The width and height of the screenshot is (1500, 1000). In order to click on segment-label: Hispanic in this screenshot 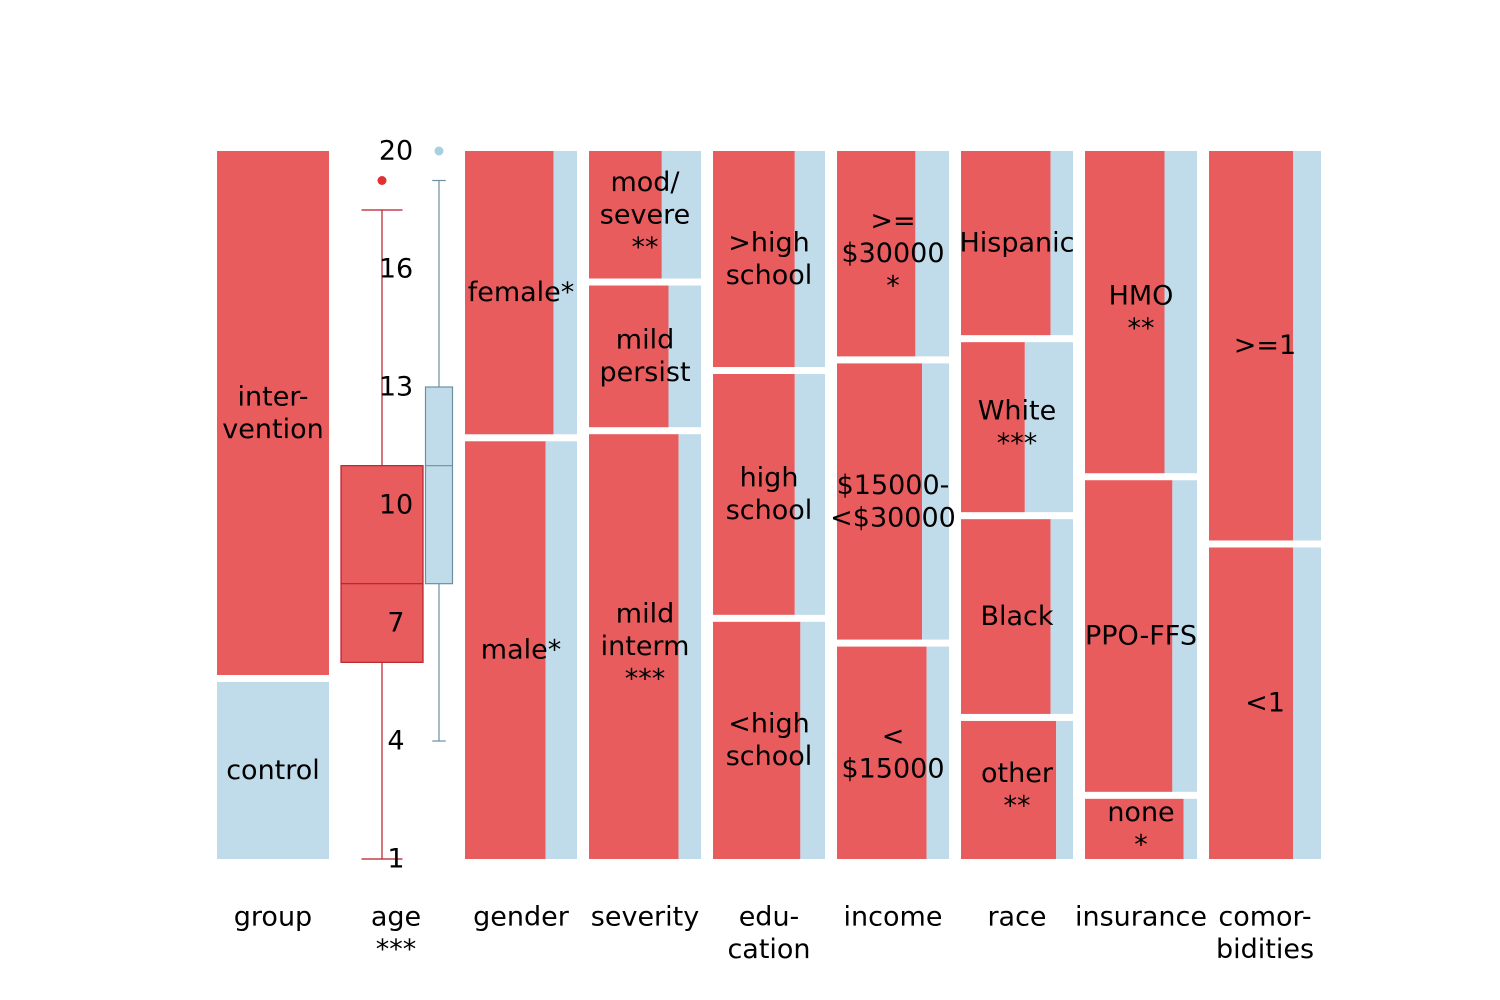, I will do `click(1016, 243)`.